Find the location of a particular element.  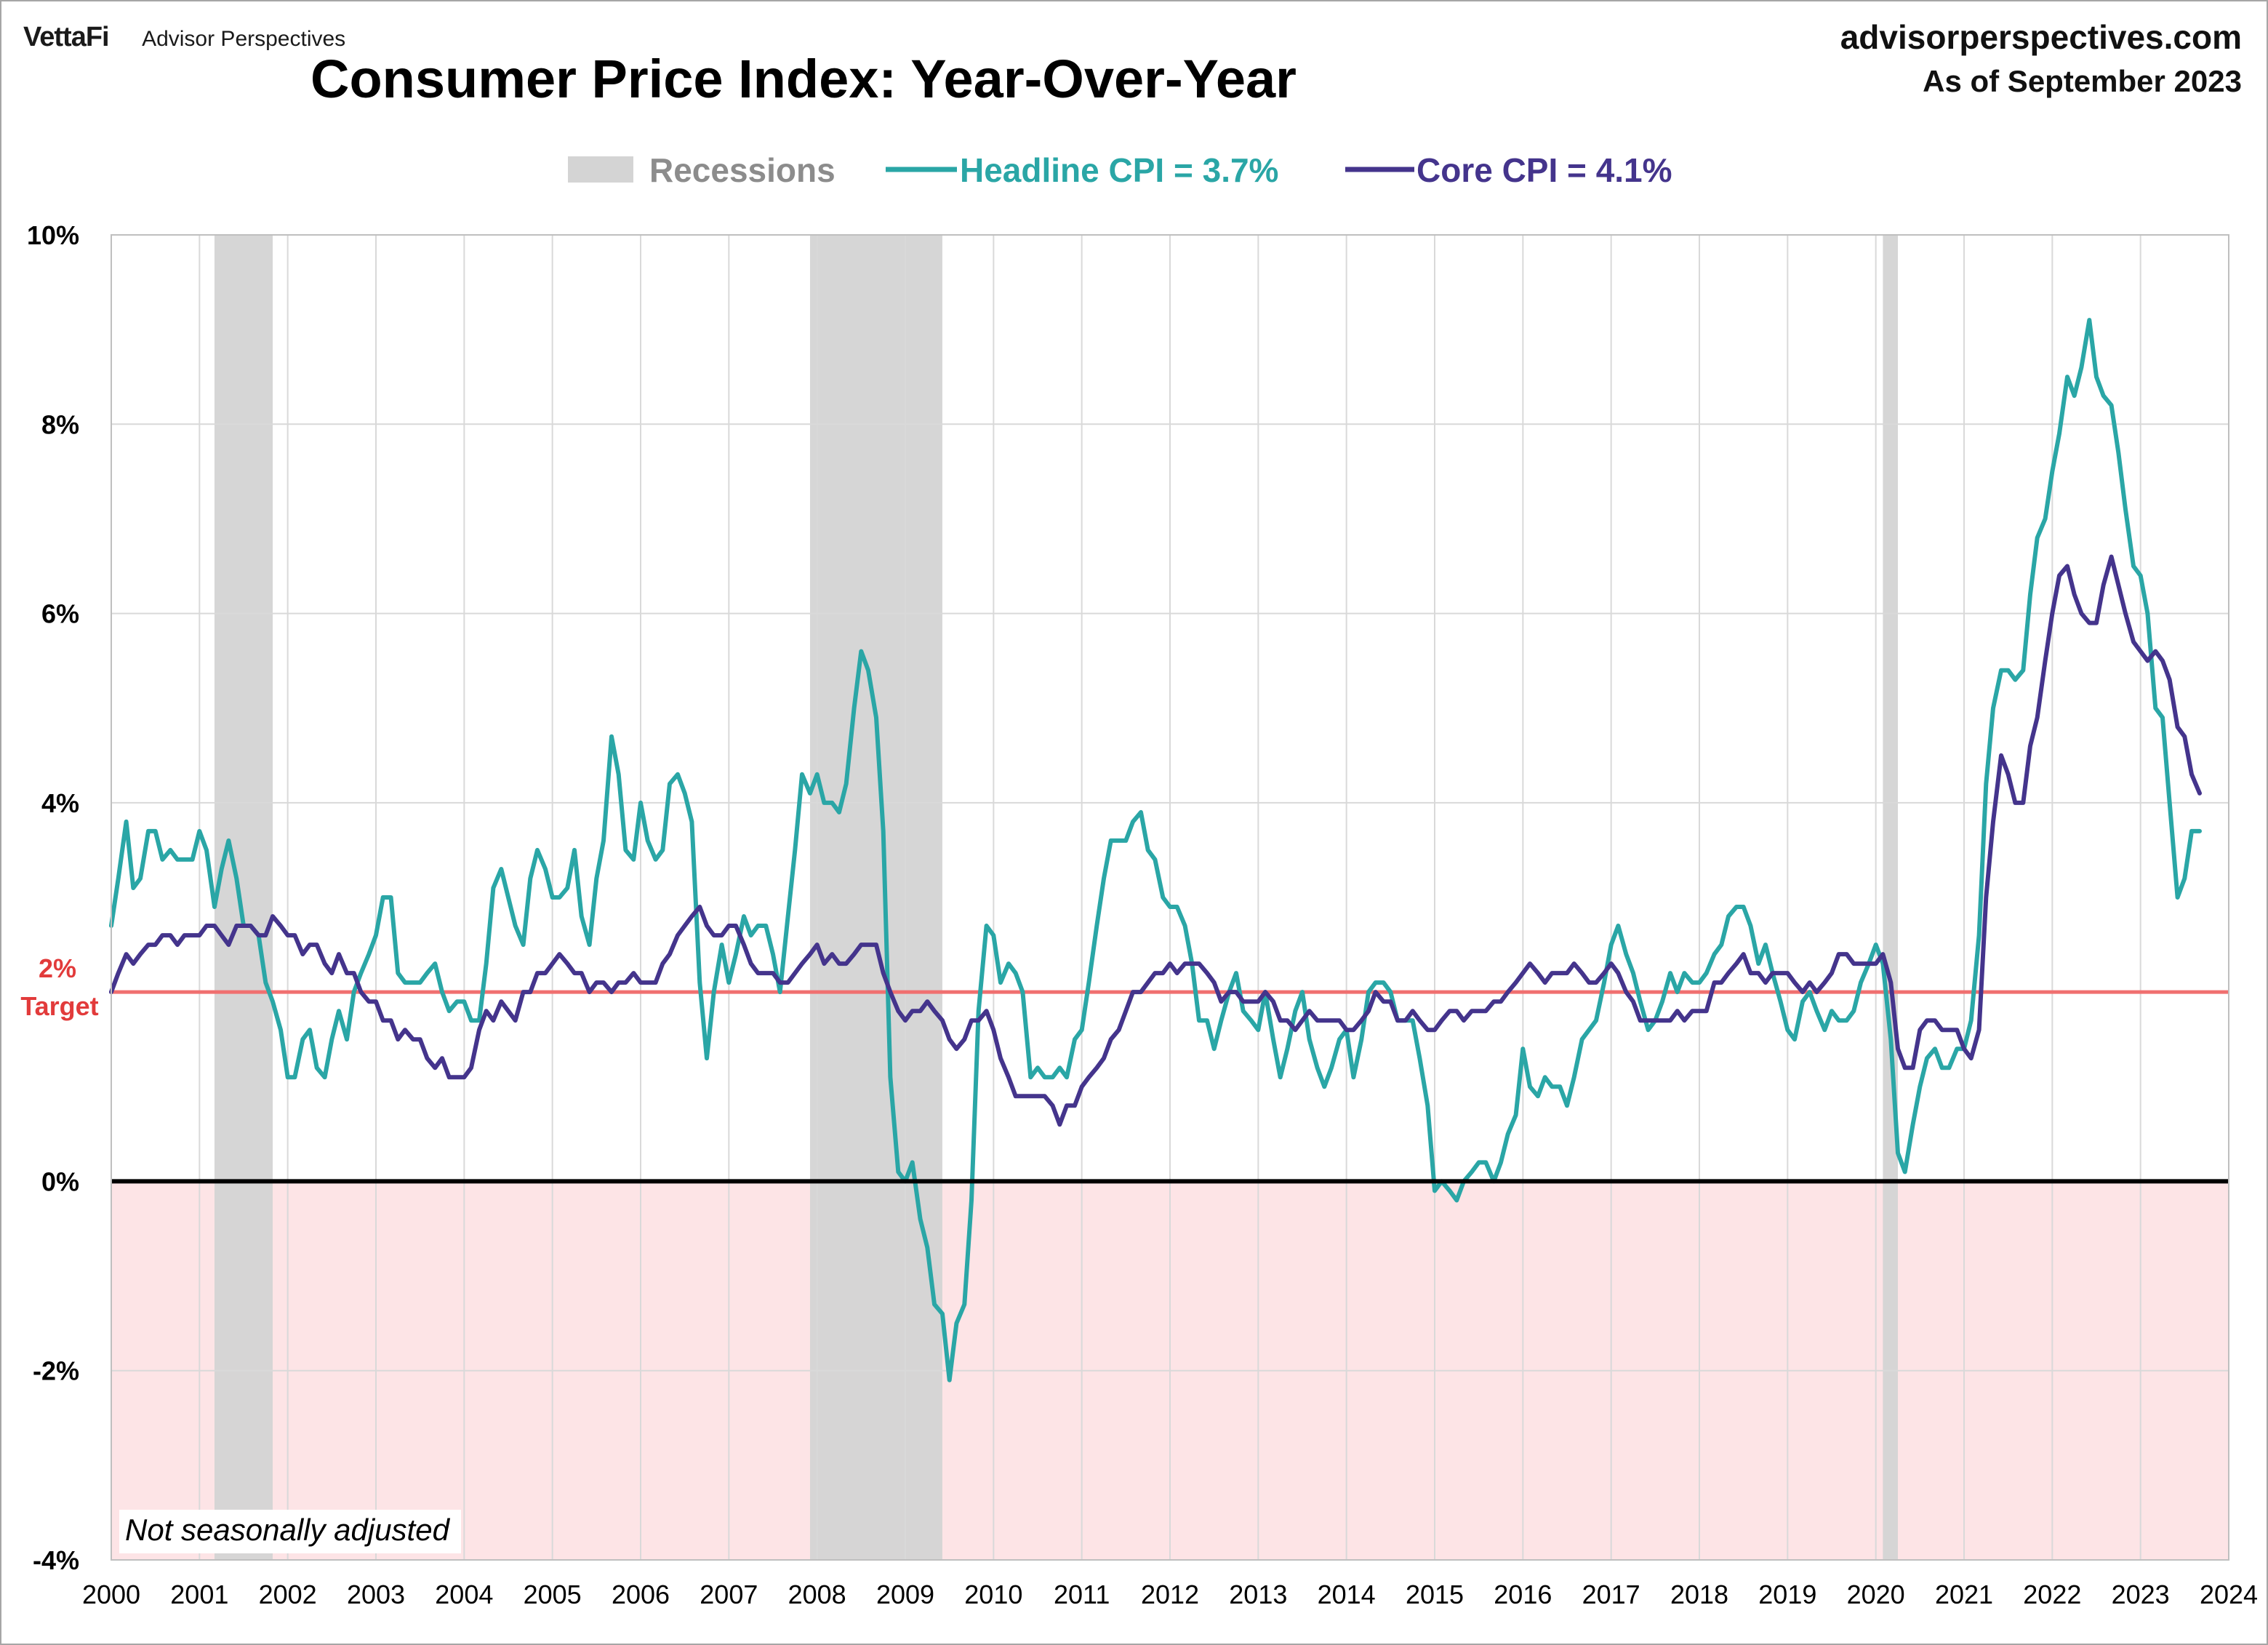

x-tick-label: 2008 is located at coordinates (817, 1594).